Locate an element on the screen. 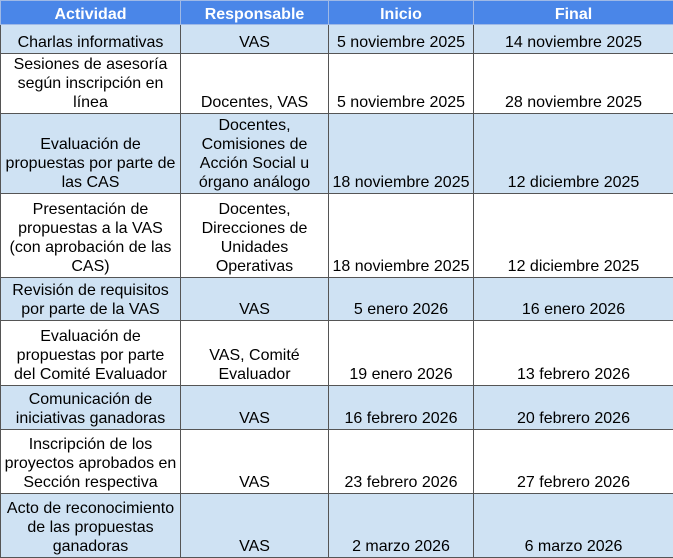 The width and height of the screenshot is (673, 558). end-cell: 28 noviembre 2025 is located at coordinates (573, 84).